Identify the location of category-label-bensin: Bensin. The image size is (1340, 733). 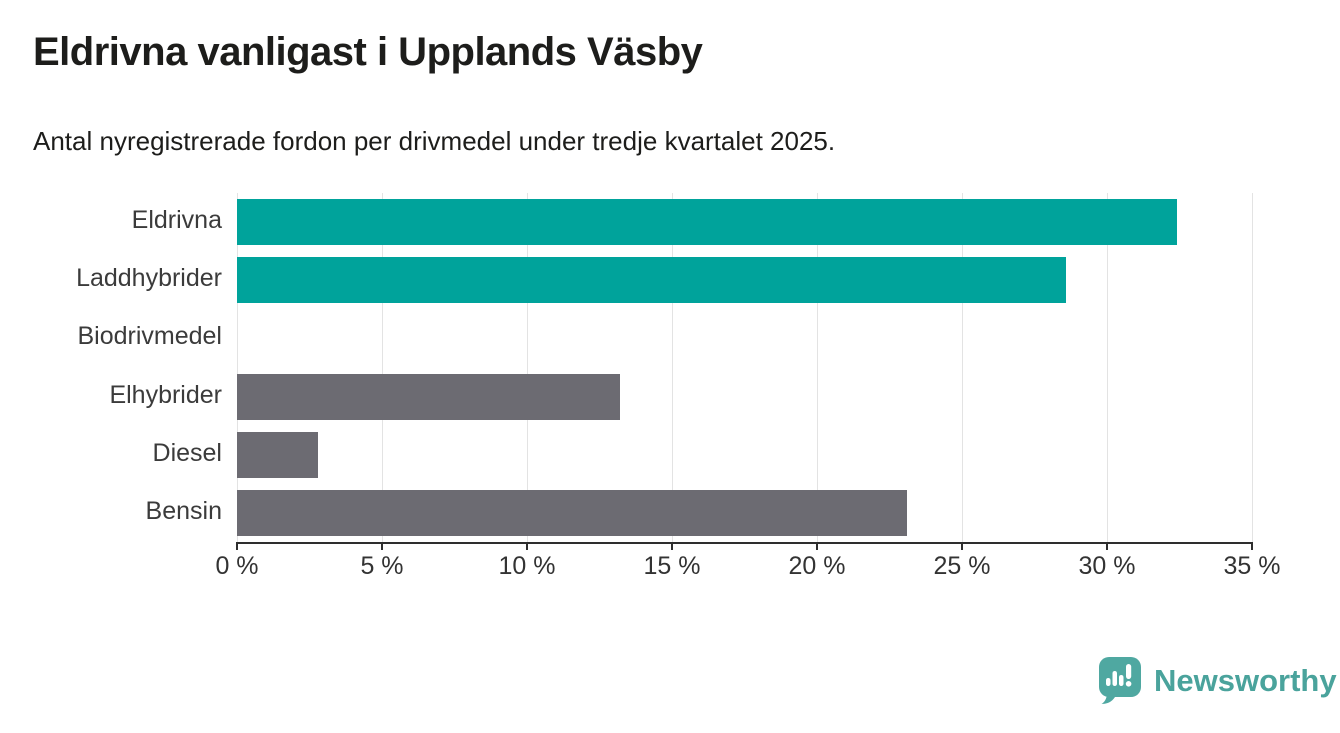
(183, 510).